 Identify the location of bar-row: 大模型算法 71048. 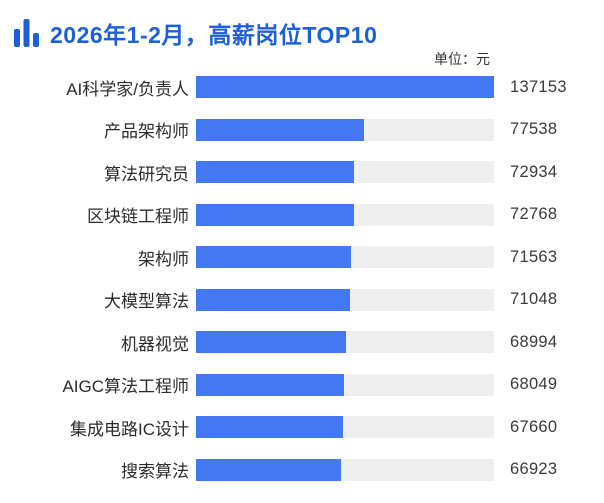
(302, 300).